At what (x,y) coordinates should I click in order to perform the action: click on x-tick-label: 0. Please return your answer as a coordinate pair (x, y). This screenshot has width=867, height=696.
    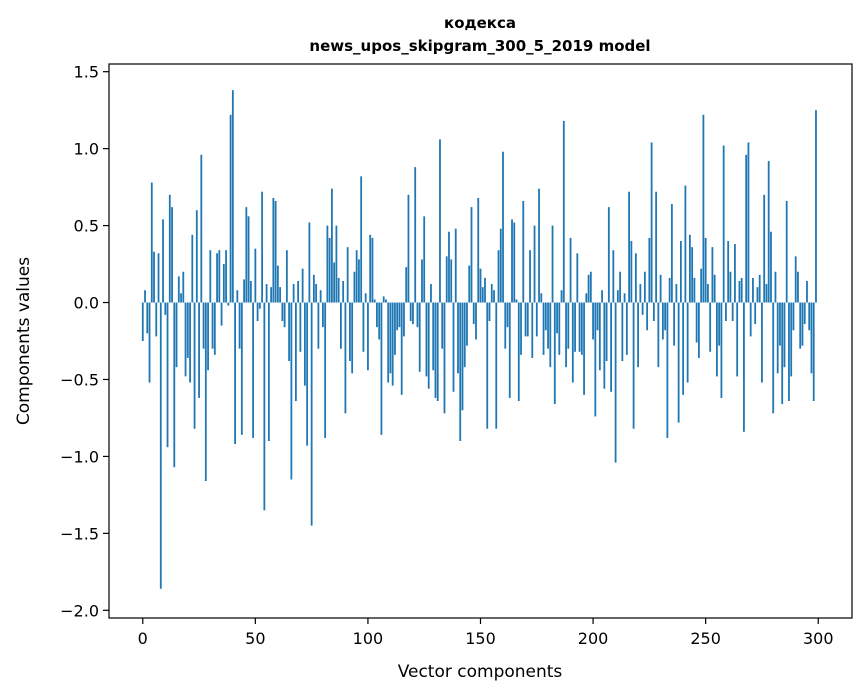
    Looking at the image, I should click on (143, 638).